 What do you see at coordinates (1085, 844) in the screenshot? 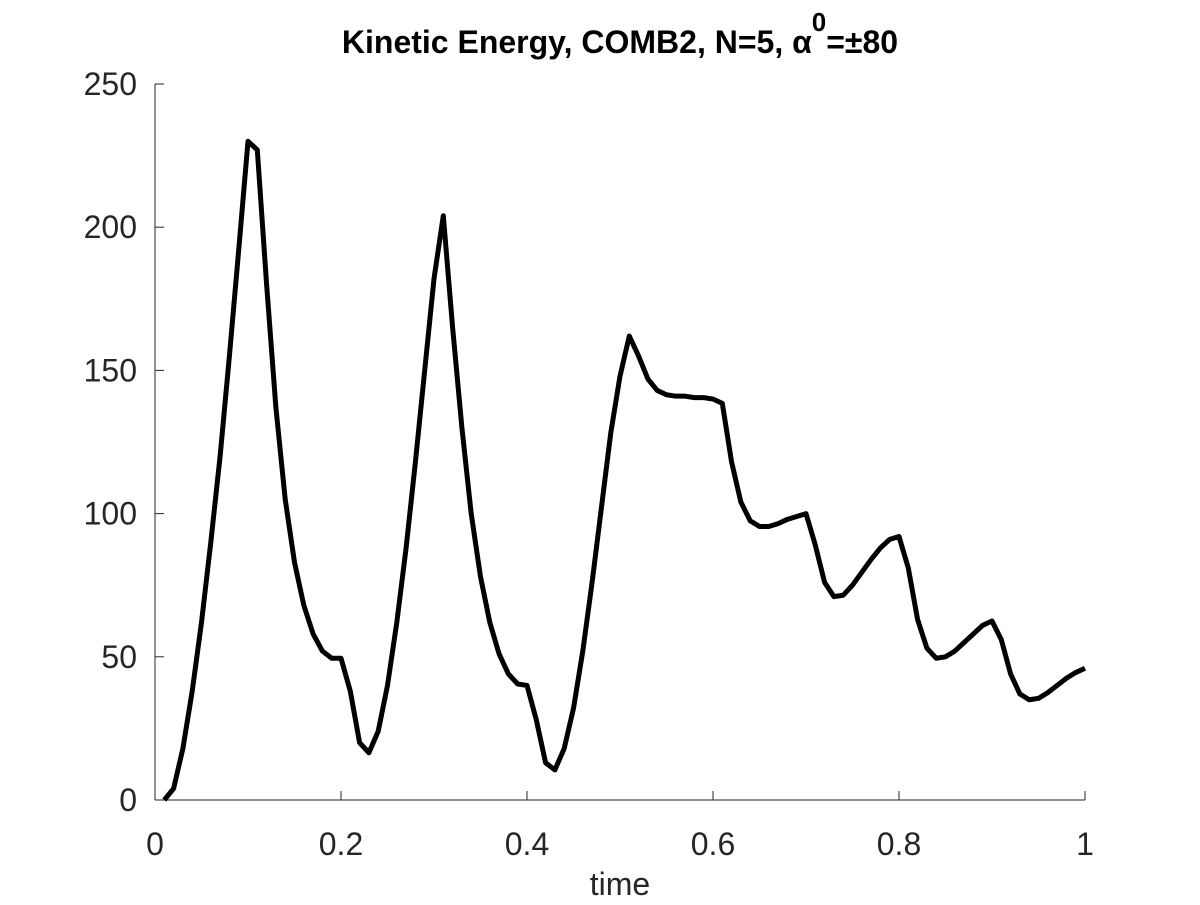
I see `x-tick-label: 1` at bounding box center [1085, 844].